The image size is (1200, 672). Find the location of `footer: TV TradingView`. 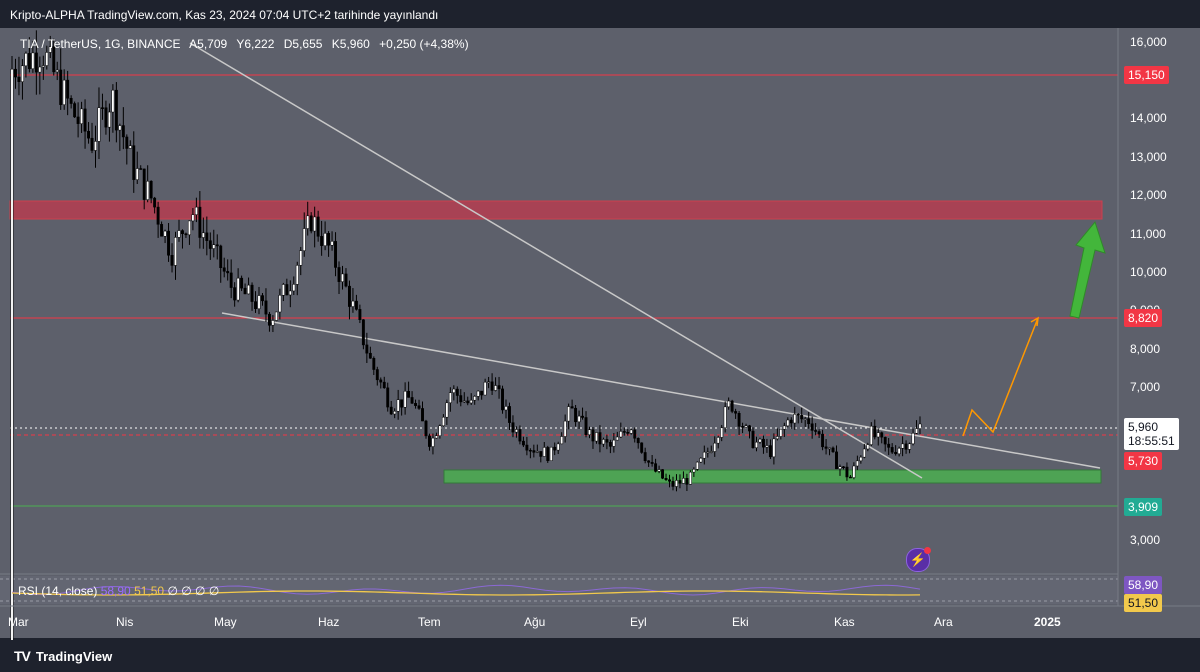

footer: TV TradingView is located at coordinates (600, 656).